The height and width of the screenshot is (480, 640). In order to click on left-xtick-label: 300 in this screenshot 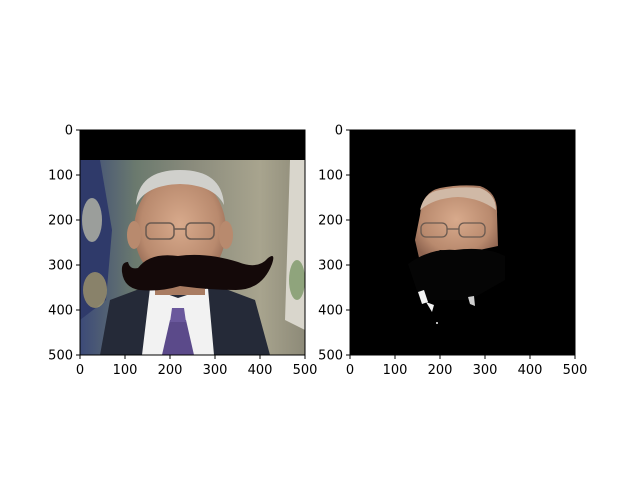, I will do `click(215, 370)`.